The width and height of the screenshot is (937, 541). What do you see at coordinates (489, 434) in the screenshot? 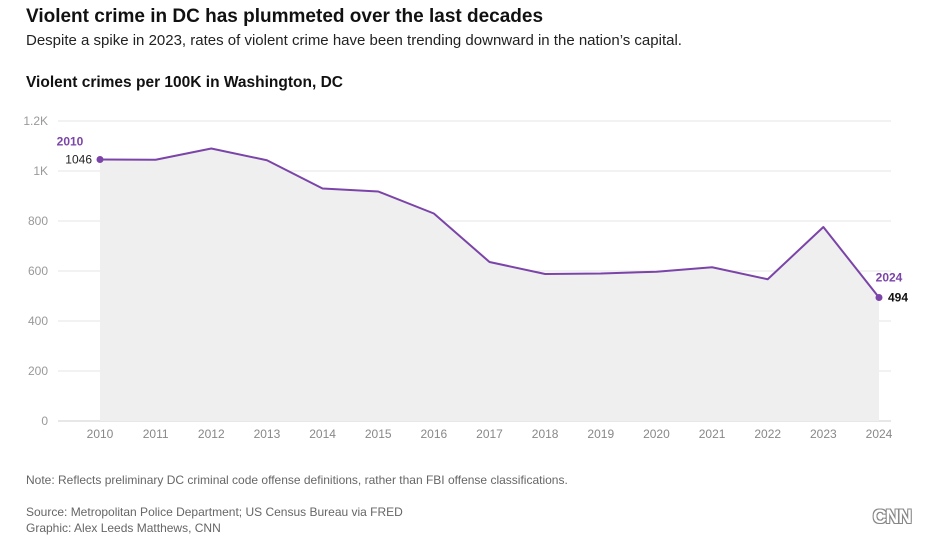
I see `x-tick-label: 2017` at bounding box center [489, 434].